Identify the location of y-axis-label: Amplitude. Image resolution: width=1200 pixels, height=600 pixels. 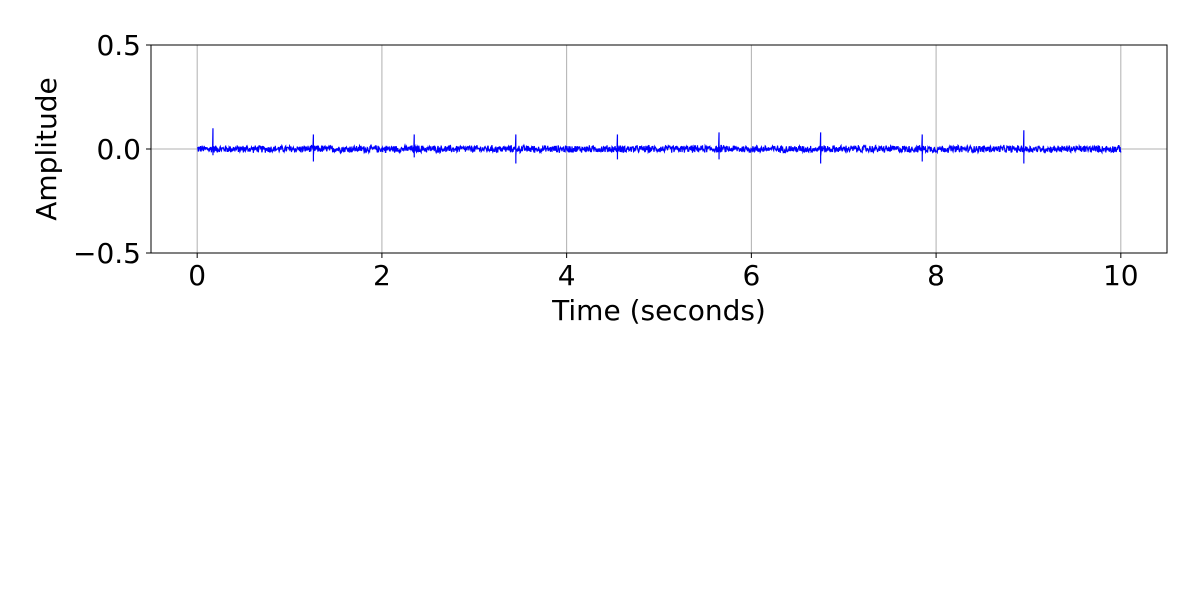
(46, 149).